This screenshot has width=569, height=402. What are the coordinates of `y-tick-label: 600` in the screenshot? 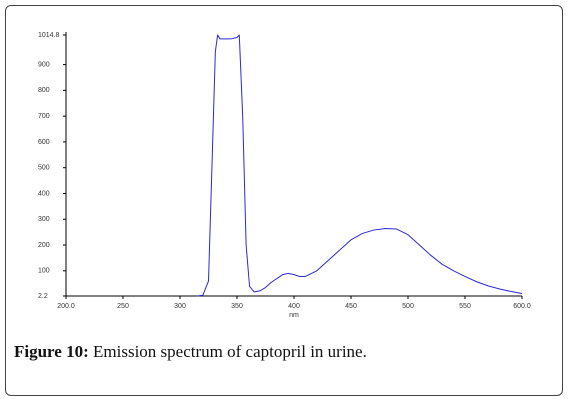 It's located at (44, 142).